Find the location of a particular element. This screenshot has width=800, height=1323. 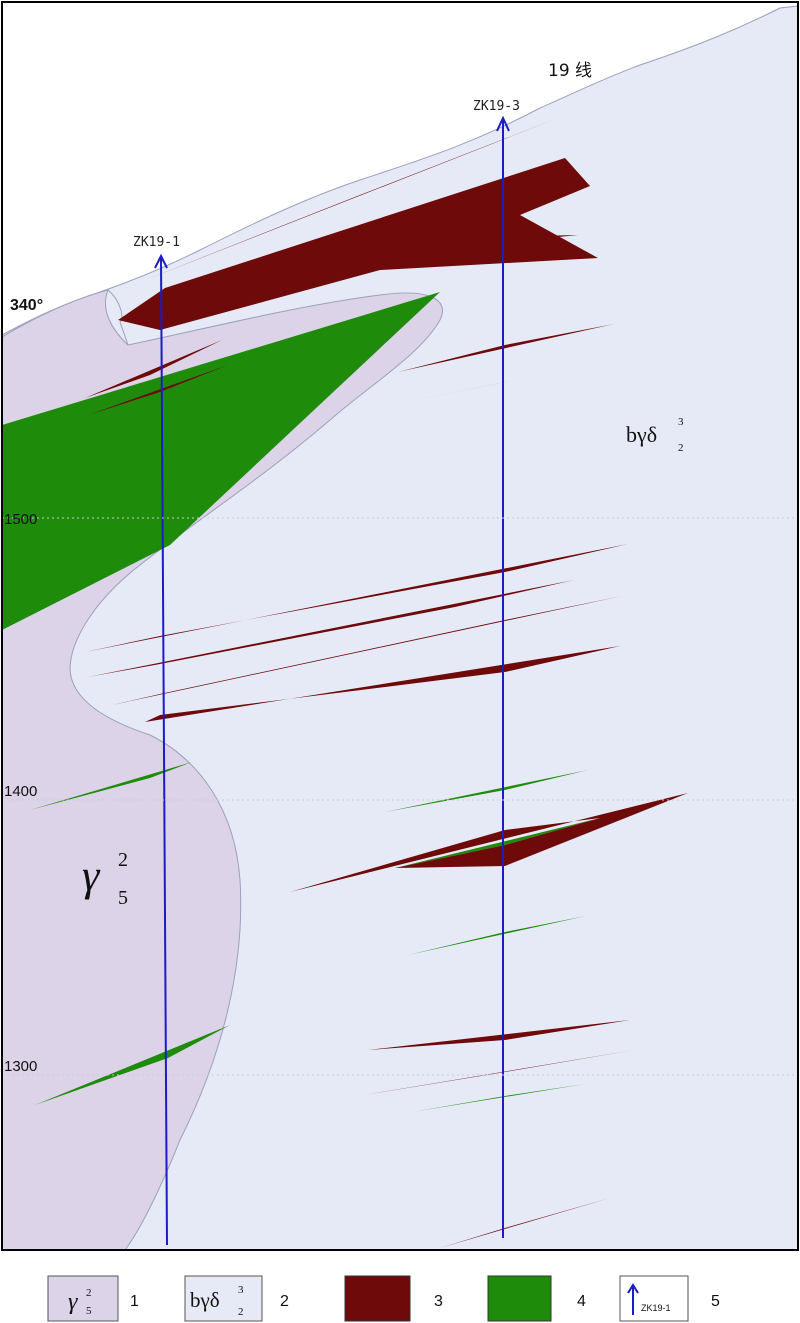

legend-swatch-granite is located at coordinates (83, 1298).